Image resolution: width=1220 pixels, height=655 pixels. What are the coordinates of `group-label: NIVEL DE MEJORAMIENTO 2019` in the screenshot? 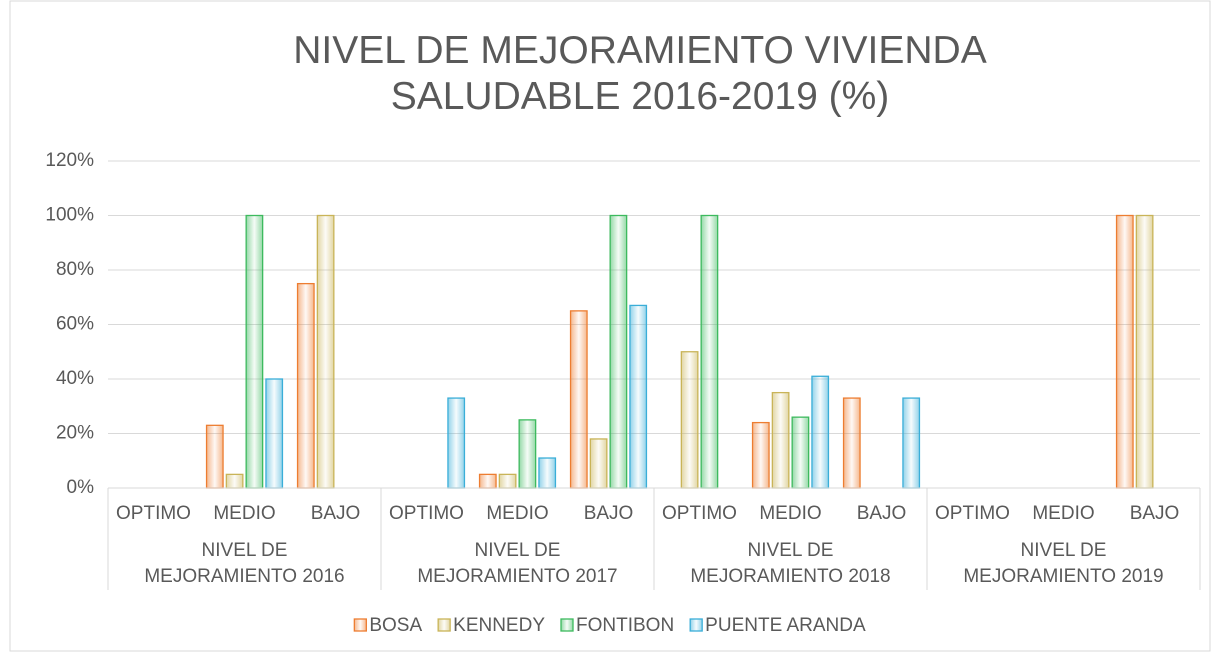 It's located at (1063, 563).